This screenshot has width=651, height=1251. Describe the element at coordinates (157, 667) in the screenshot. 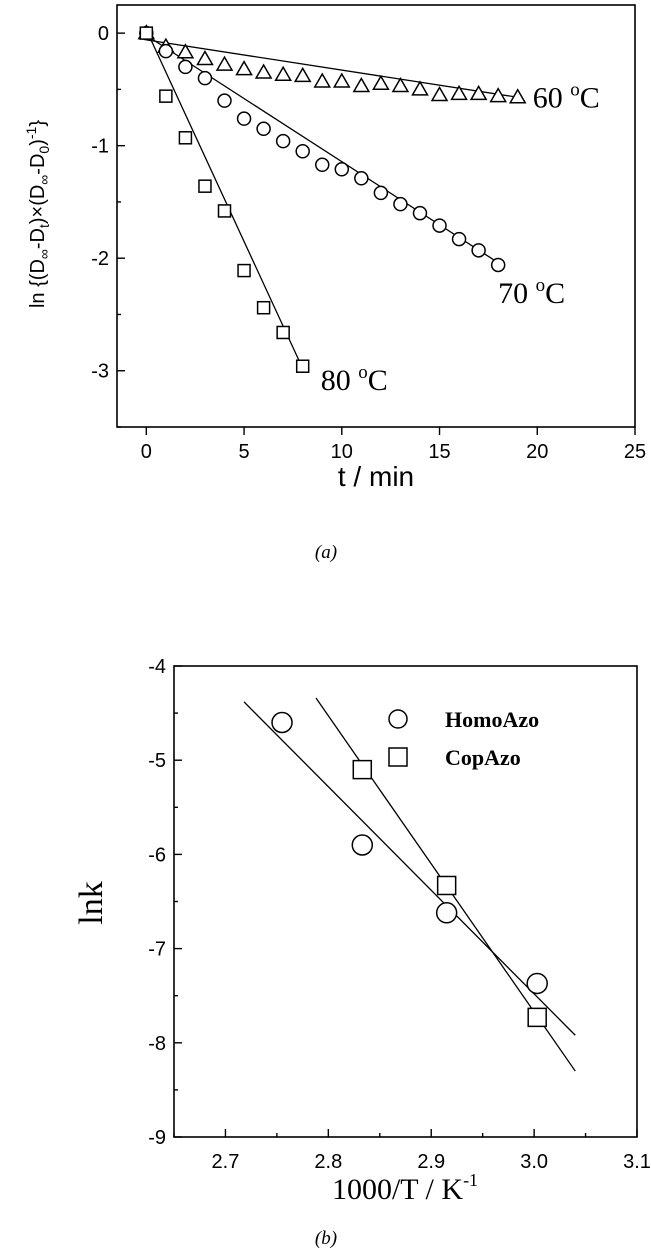

I see `y-tick-label: -4` at that location.